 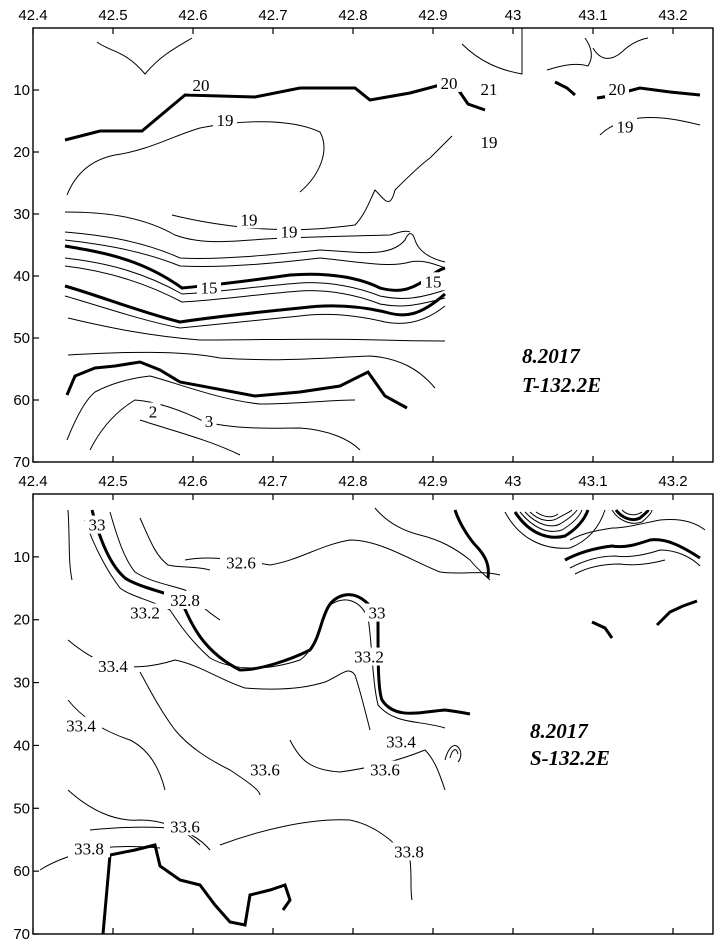 I want to click on temperature-caption-date: 8.2017, so click(x=551, y=356).